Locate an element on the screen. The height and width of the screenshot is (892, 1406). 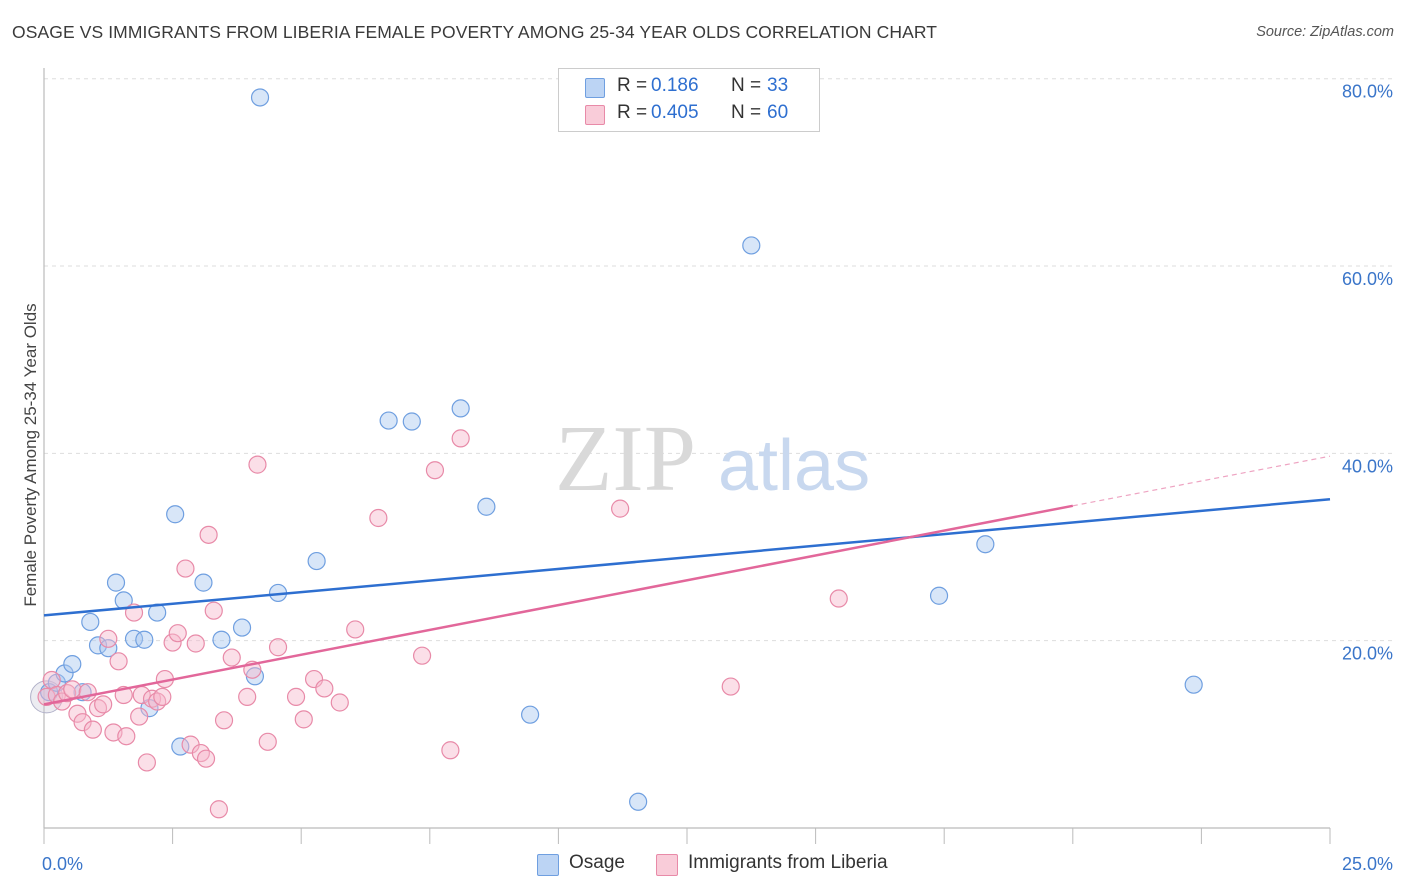
osage-swatch is located at coordinates (595, 88).